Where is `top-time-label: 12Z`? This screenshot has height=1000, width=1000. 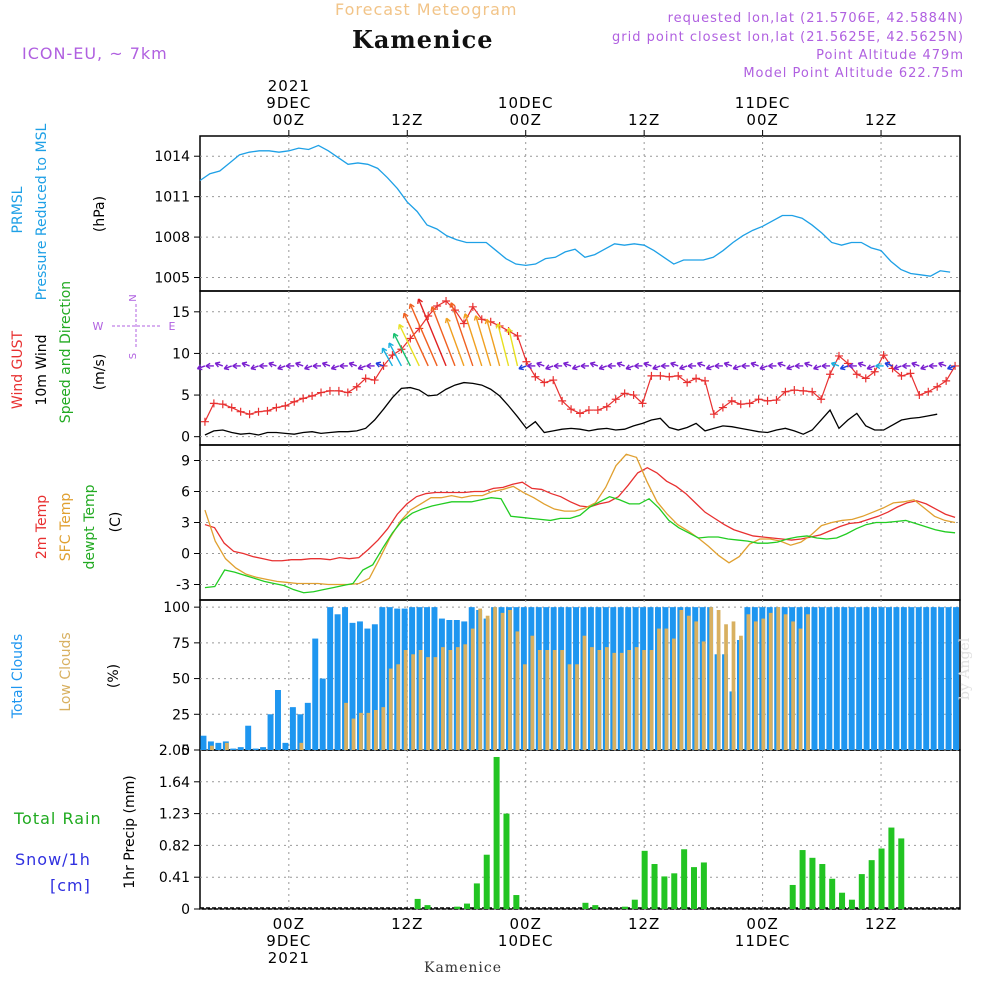
top-time-label: 12Z is located at coordinates (881, 120).